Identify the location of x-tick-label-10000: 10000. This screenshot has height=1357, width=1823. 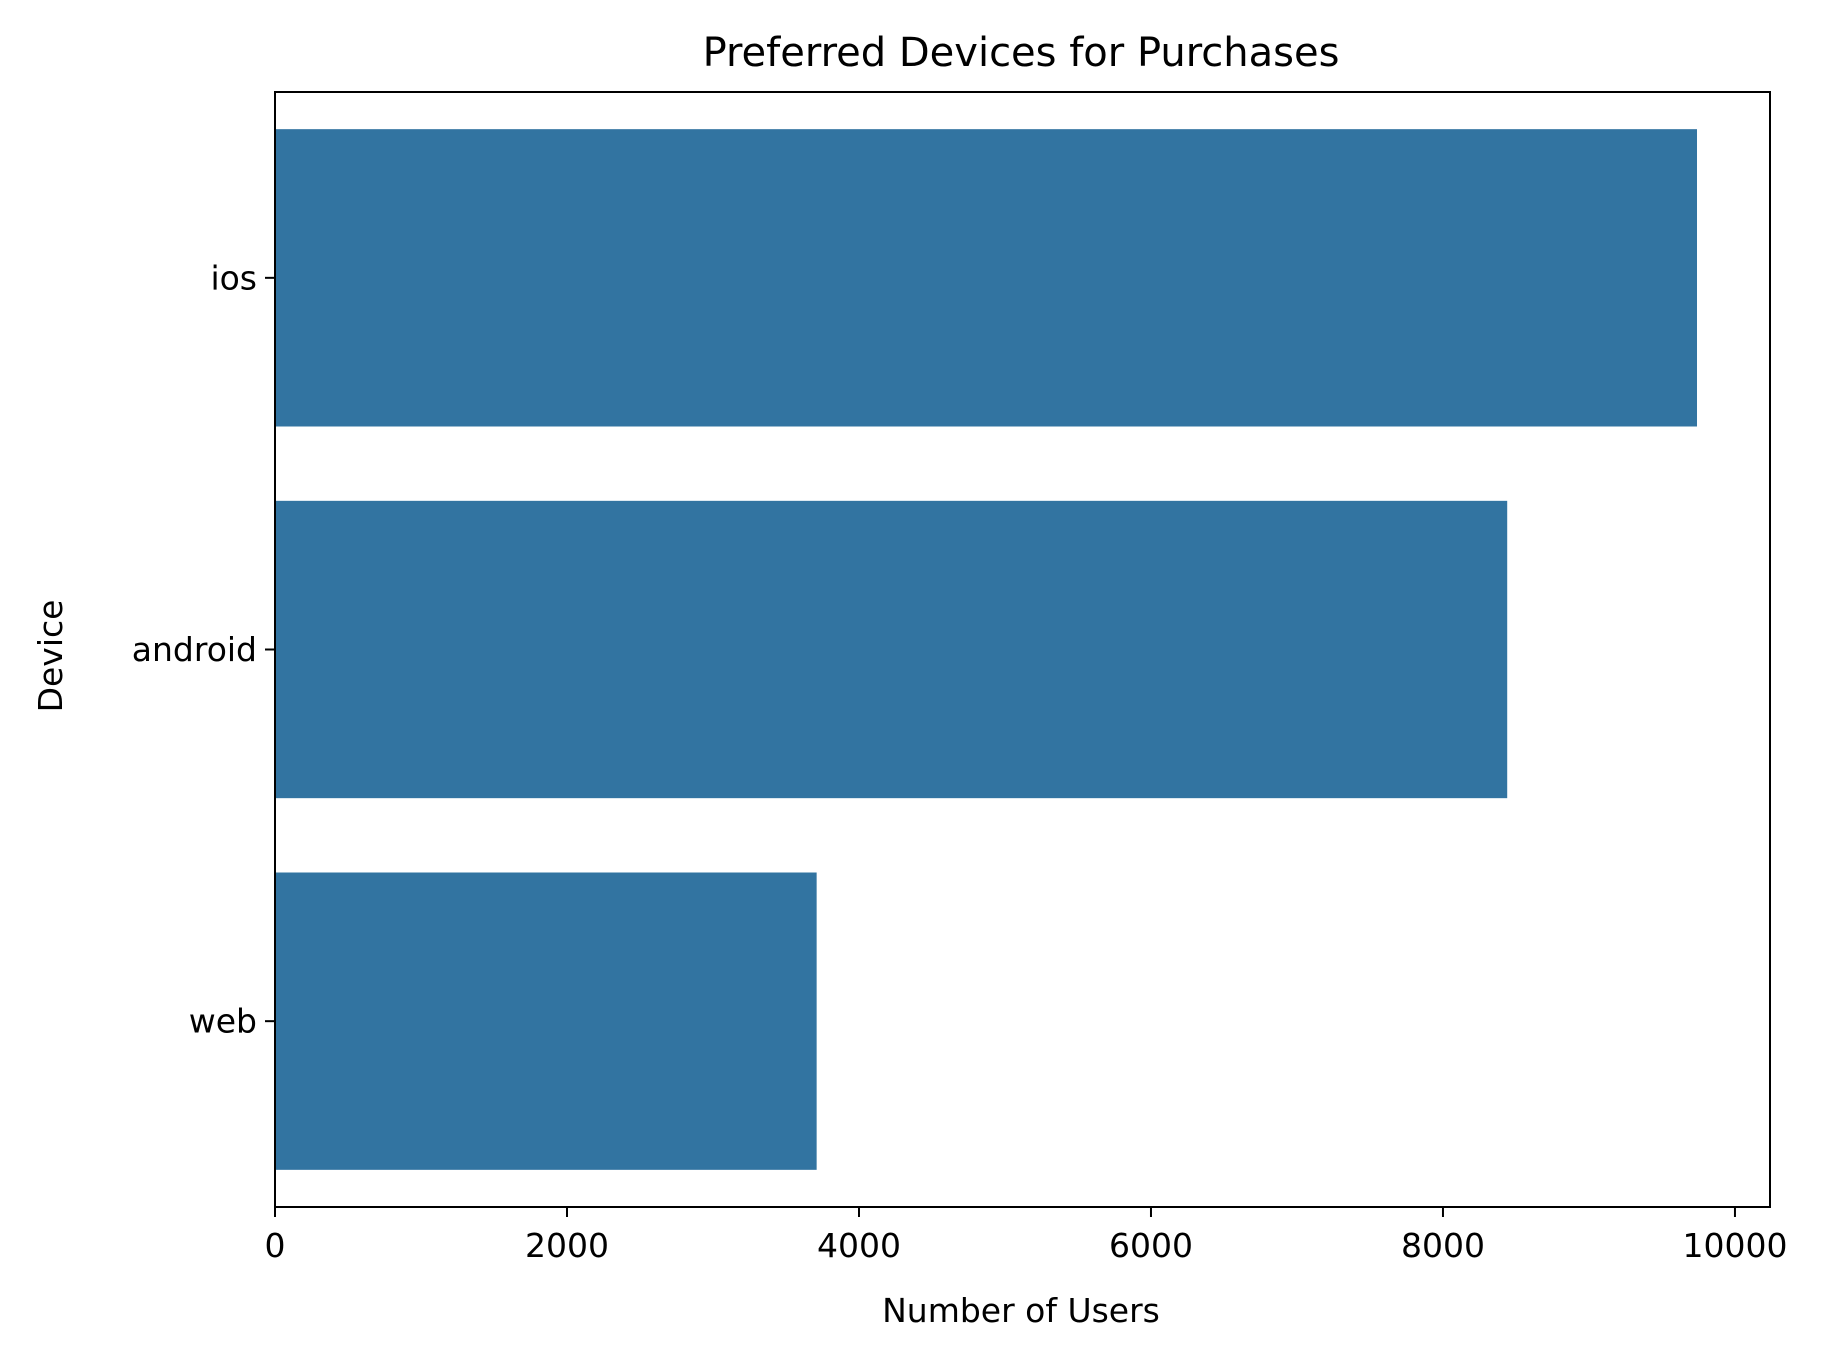
(1734, 1245).